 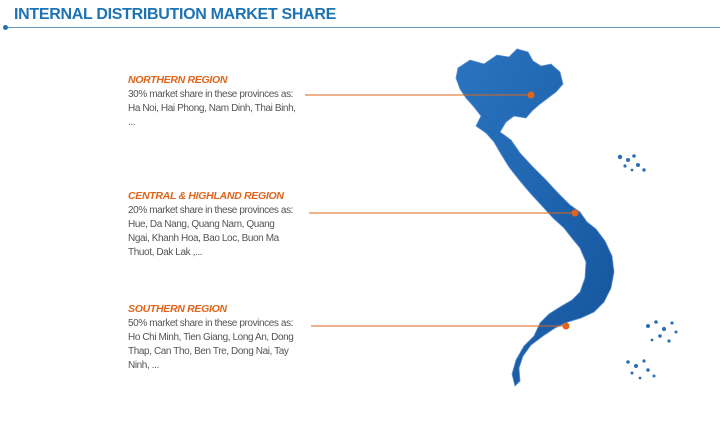 What do you see at coordinates (566, 326) in the screenshot?
I see `southern-marker` at bounding box center [566, 326].